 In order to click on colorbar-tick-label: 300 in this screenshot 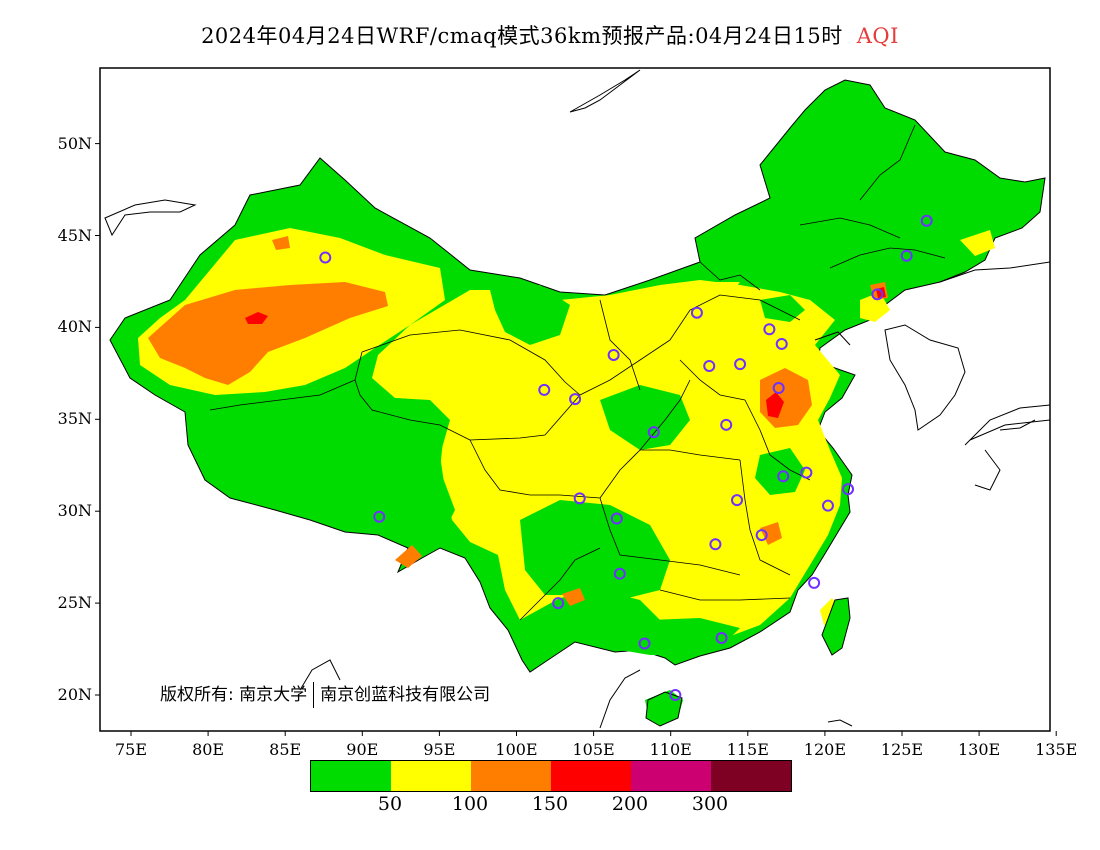, I will do `click(710, 804)`.